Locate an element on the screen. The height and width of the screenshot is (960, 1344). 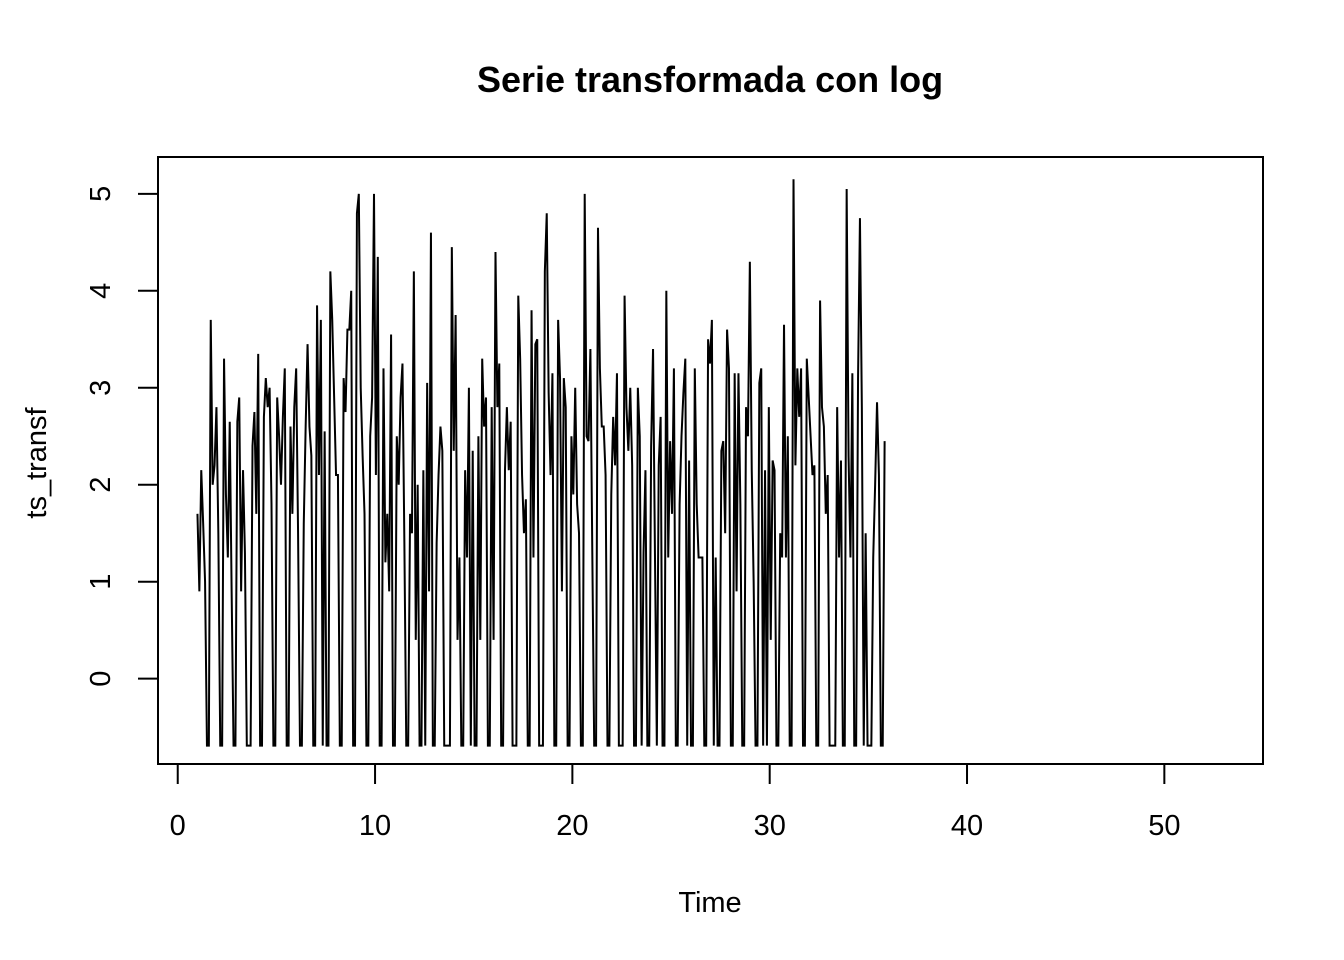
x-axis-label: Time is located at coordinates (709, 903).